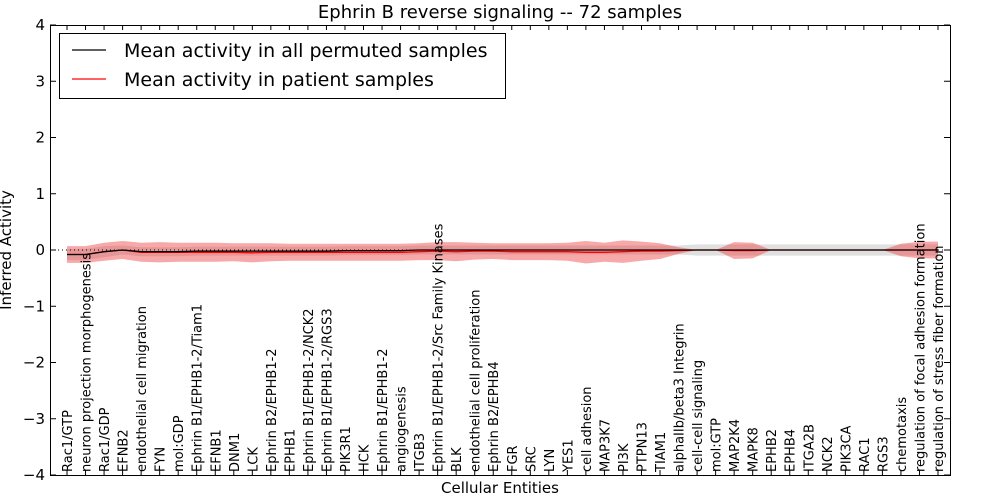 The height and width of the screenshot is (500, 1000). I want to click on category-label: NCK2, so click(828, 454).